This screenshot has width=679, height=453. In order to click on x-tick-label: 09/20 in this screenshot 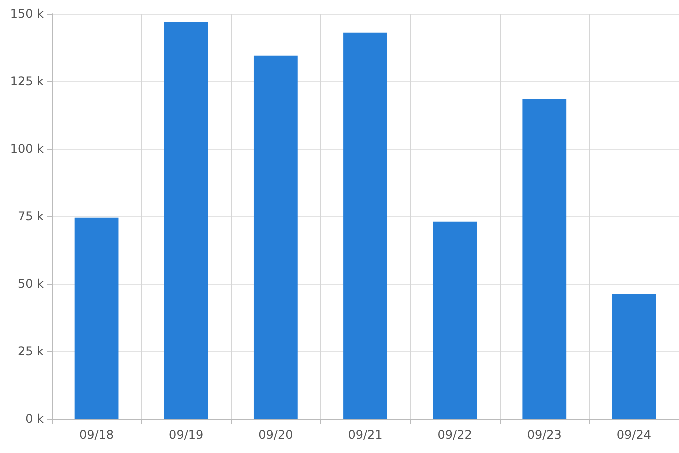, I will do `click(276, 435)`.